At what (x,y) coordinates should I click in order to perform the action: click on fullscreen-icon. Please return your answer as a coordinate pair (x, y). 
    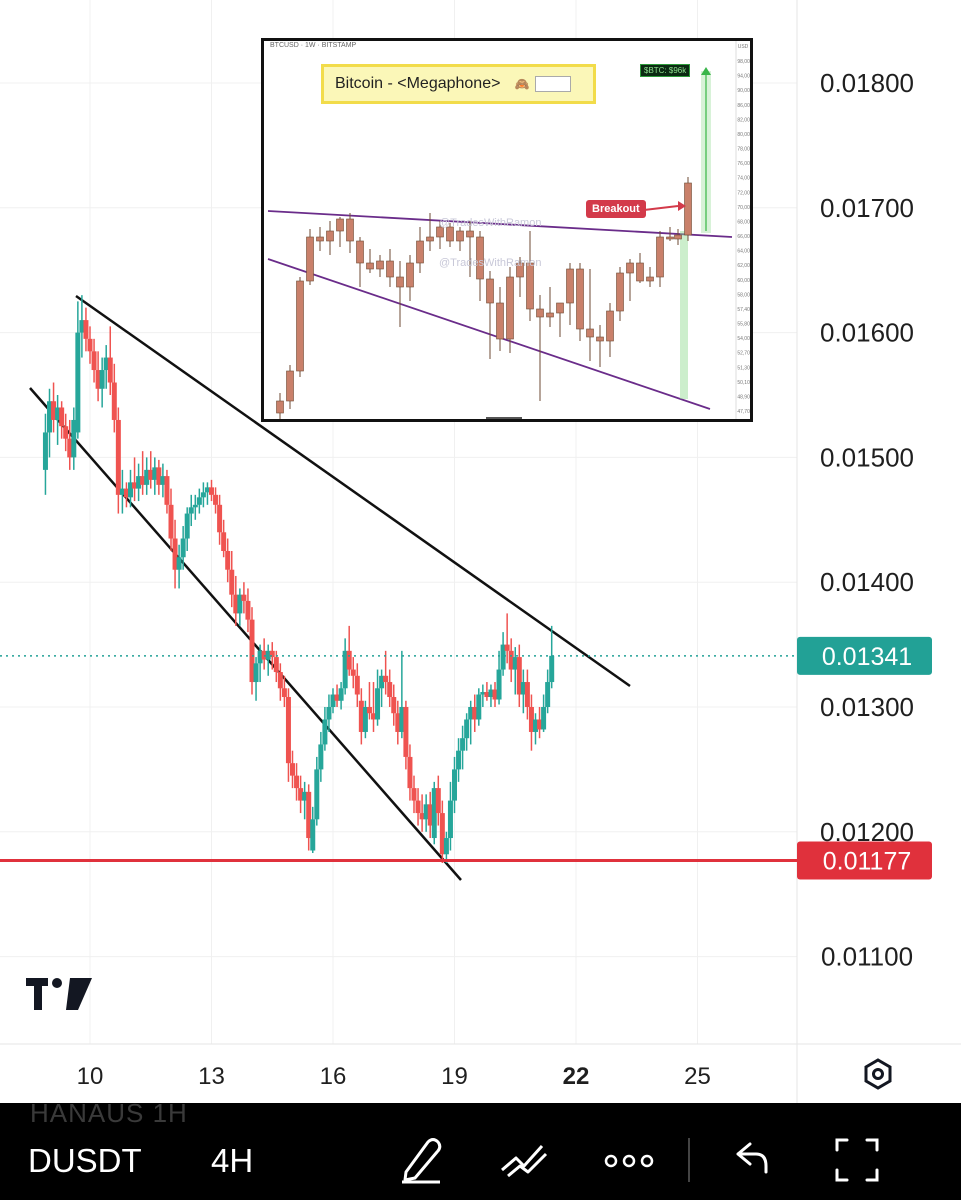
    Looking at the image, I should click on (857, 1159).